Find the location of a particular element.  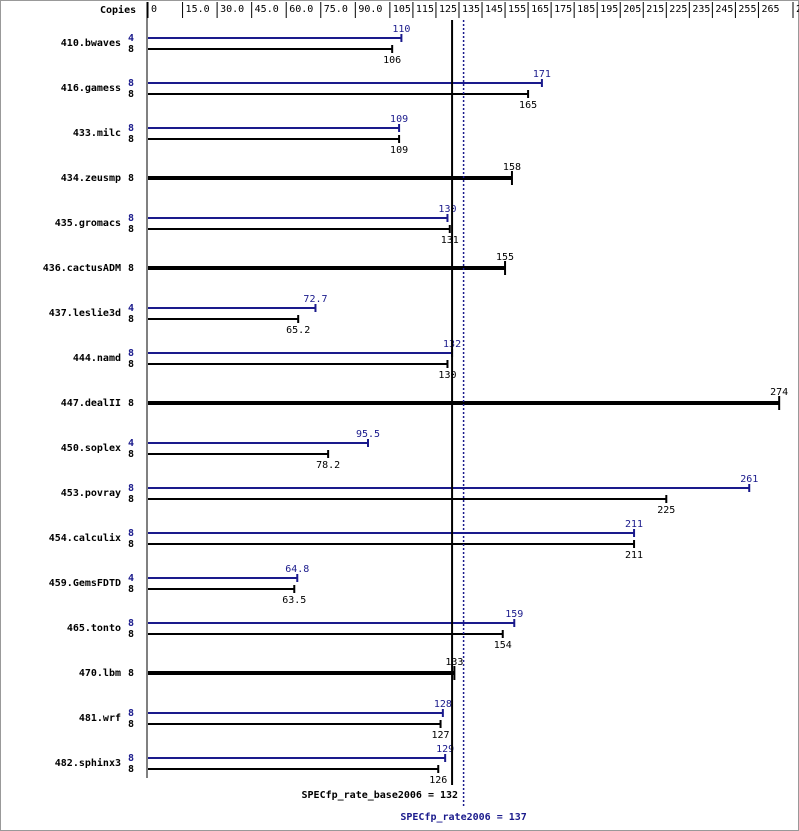

value-label: 155 is located at coordinates (505, 257).